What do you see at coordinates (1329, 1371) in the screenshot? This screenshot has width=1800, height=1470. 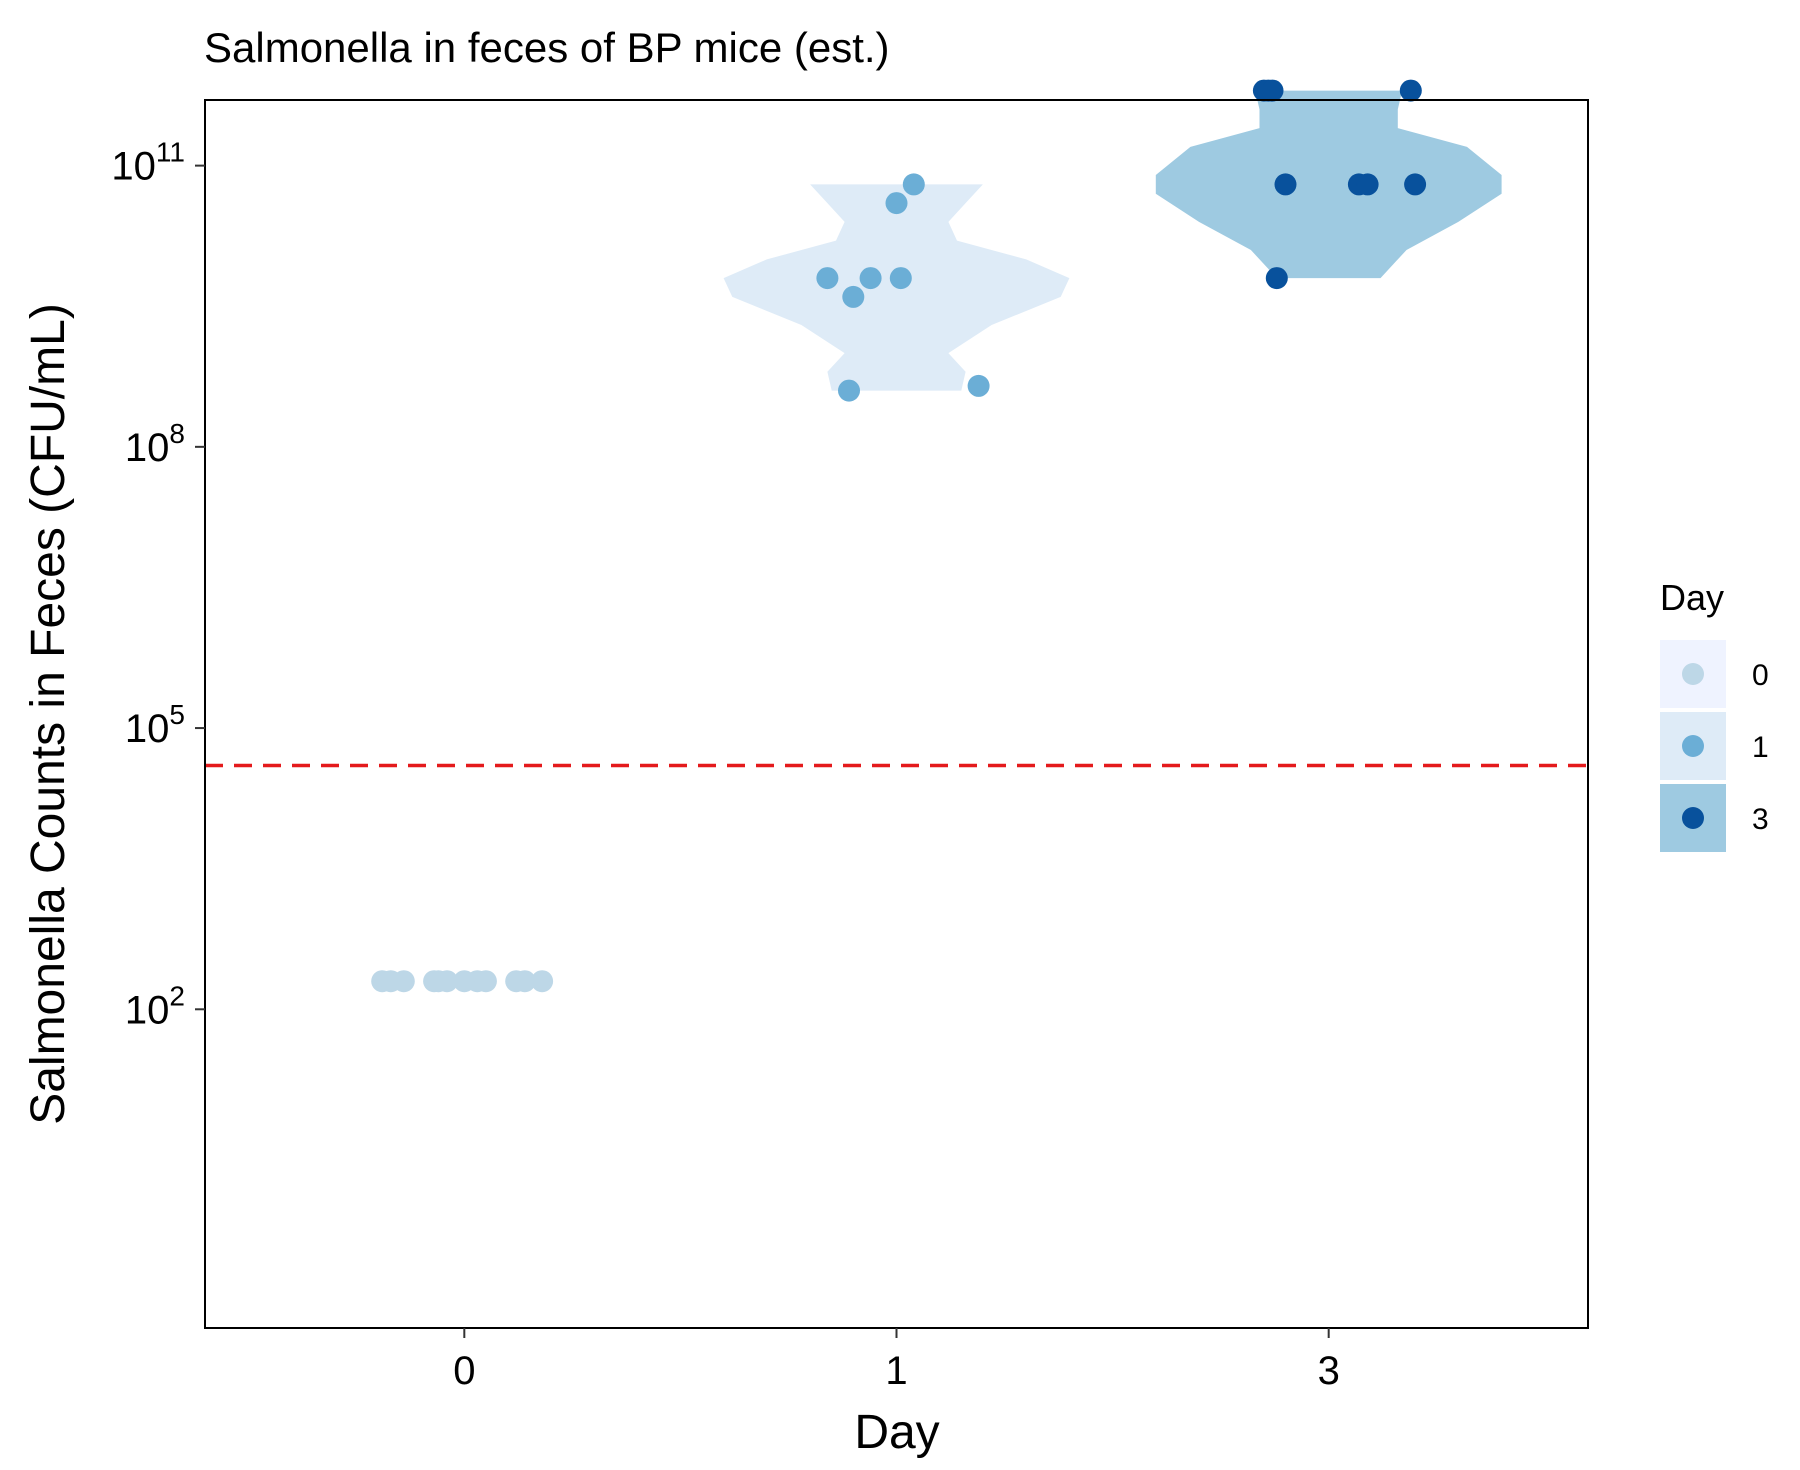 I see `x-tick-label: 3` at bounding box center [1329, 1371].